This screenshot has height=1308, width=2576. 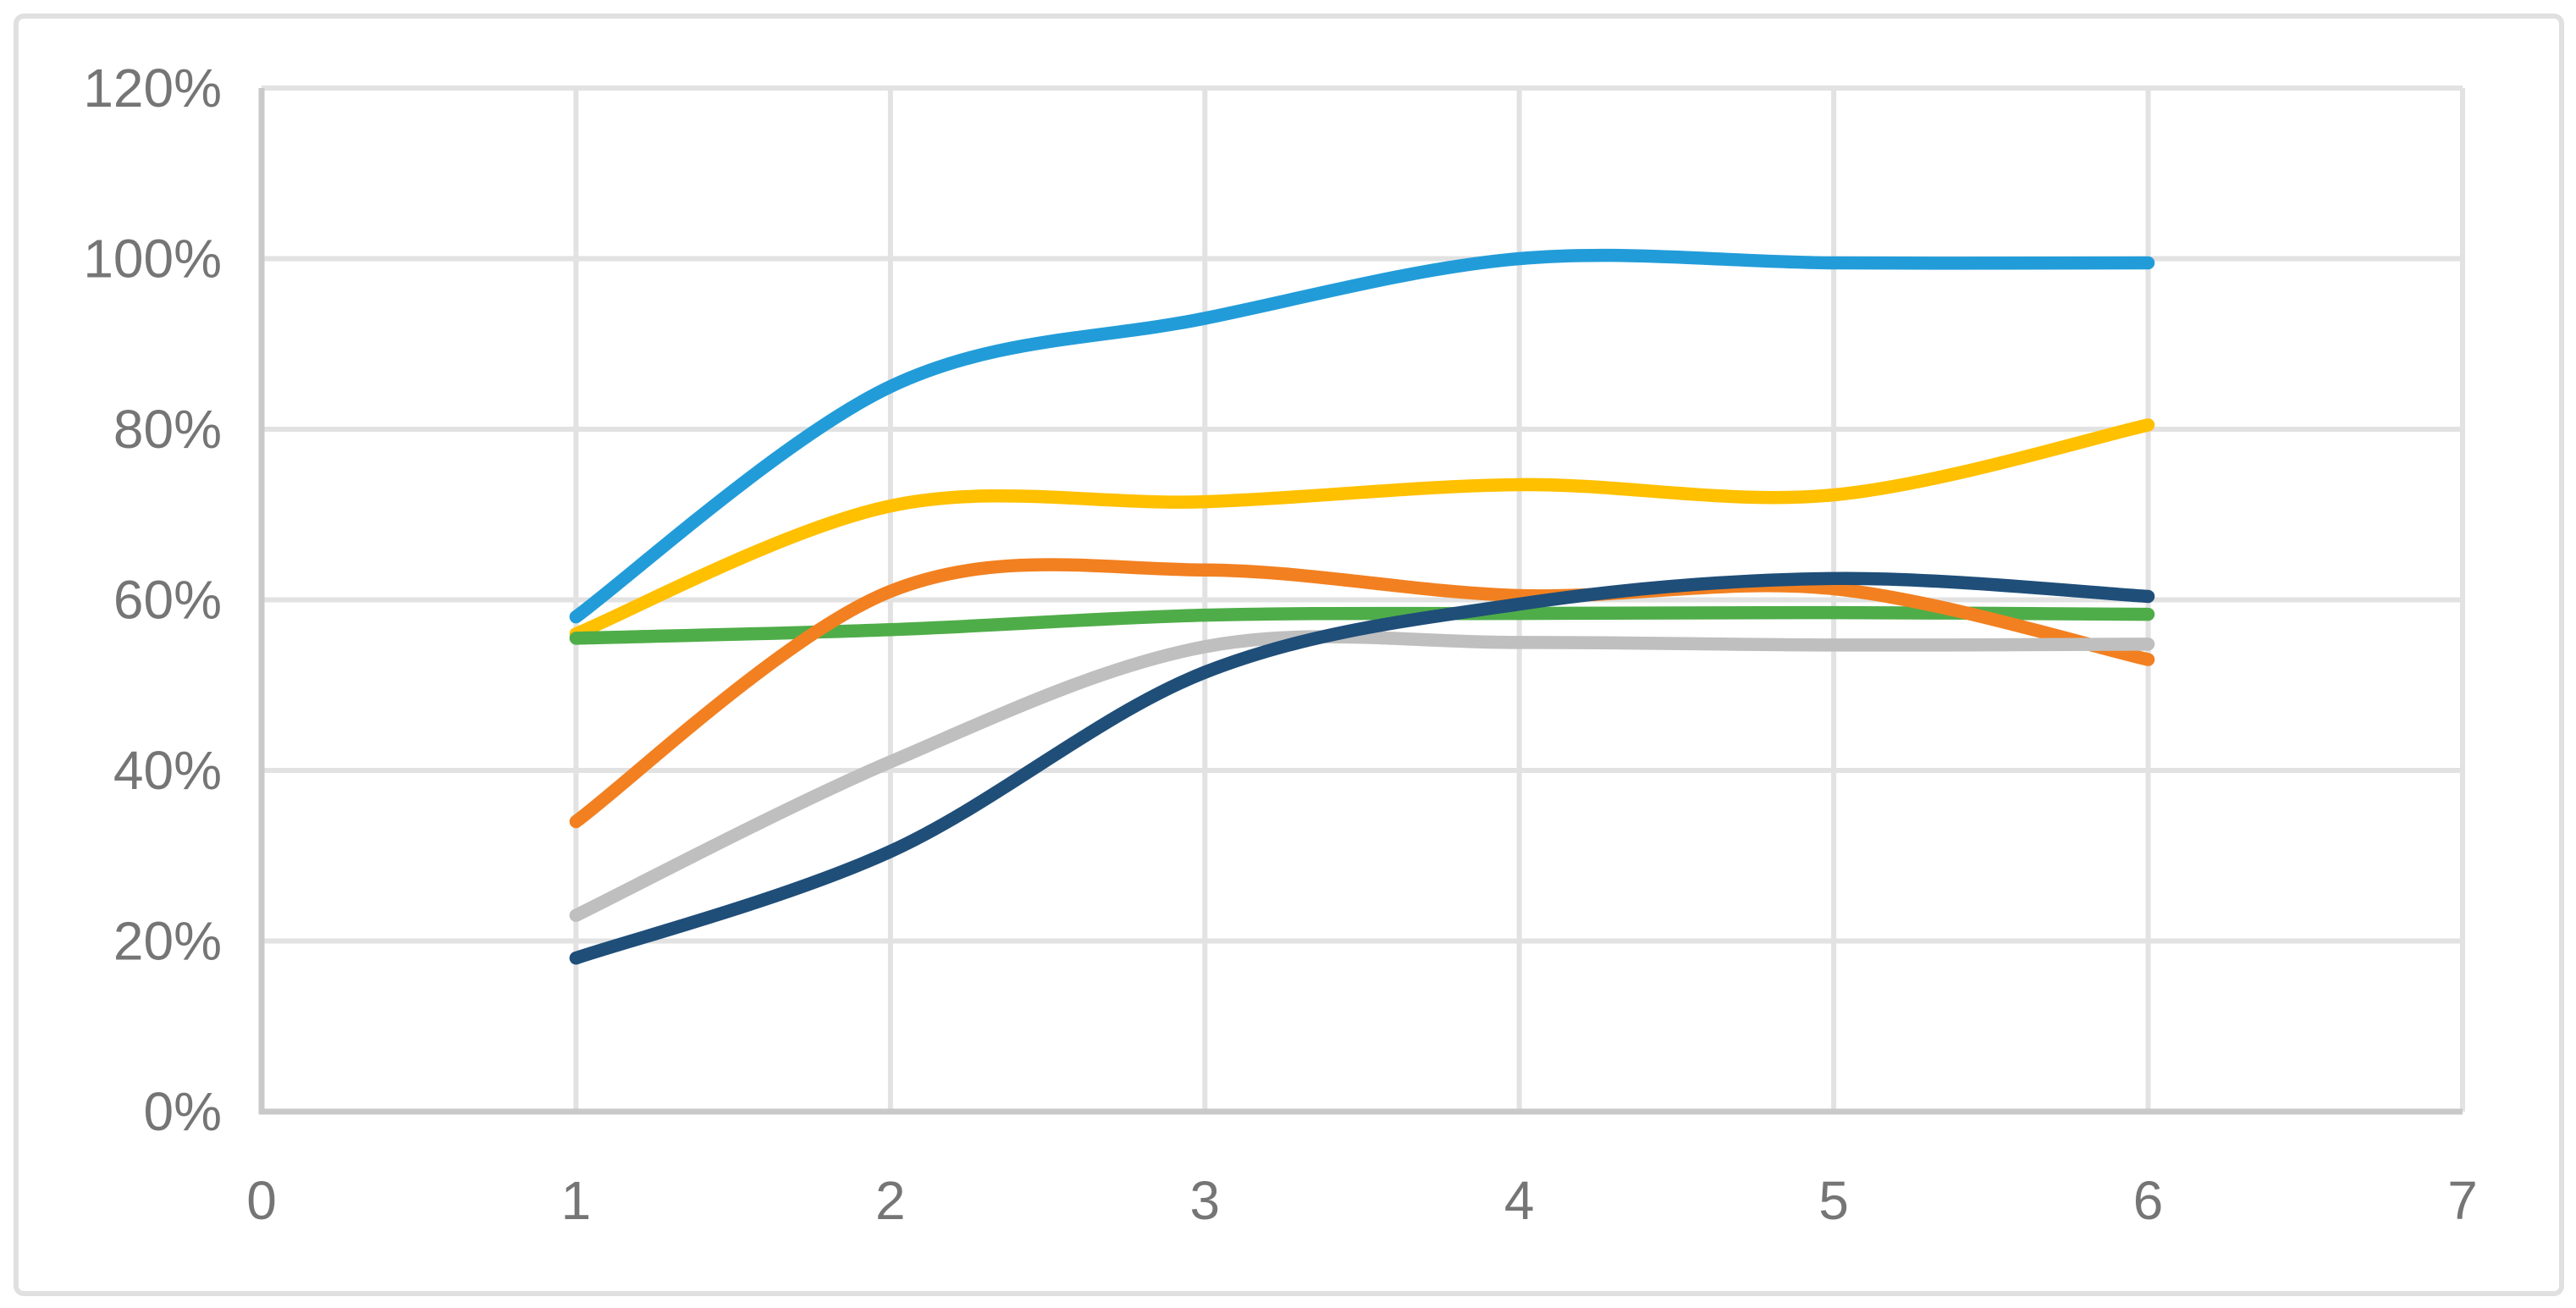 I want to click on y-tick-label: 40%, so click(x=167, y=770).